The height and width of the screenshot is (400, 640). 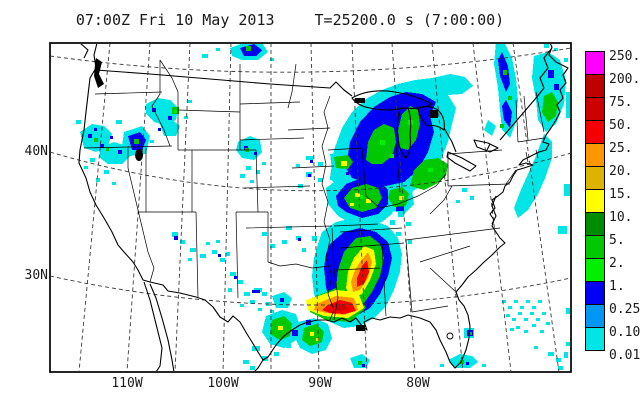 I want to click on y-tick-label: 40N, so click(x=36, y=151).